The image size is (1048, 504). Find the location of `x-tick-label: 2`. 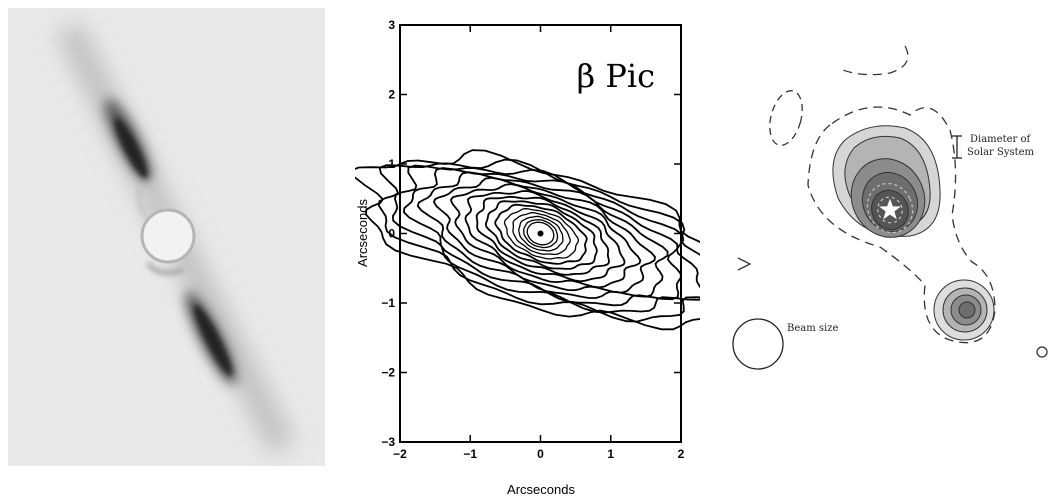

x-tick-label: 2 is located at coordinates (681, 454).